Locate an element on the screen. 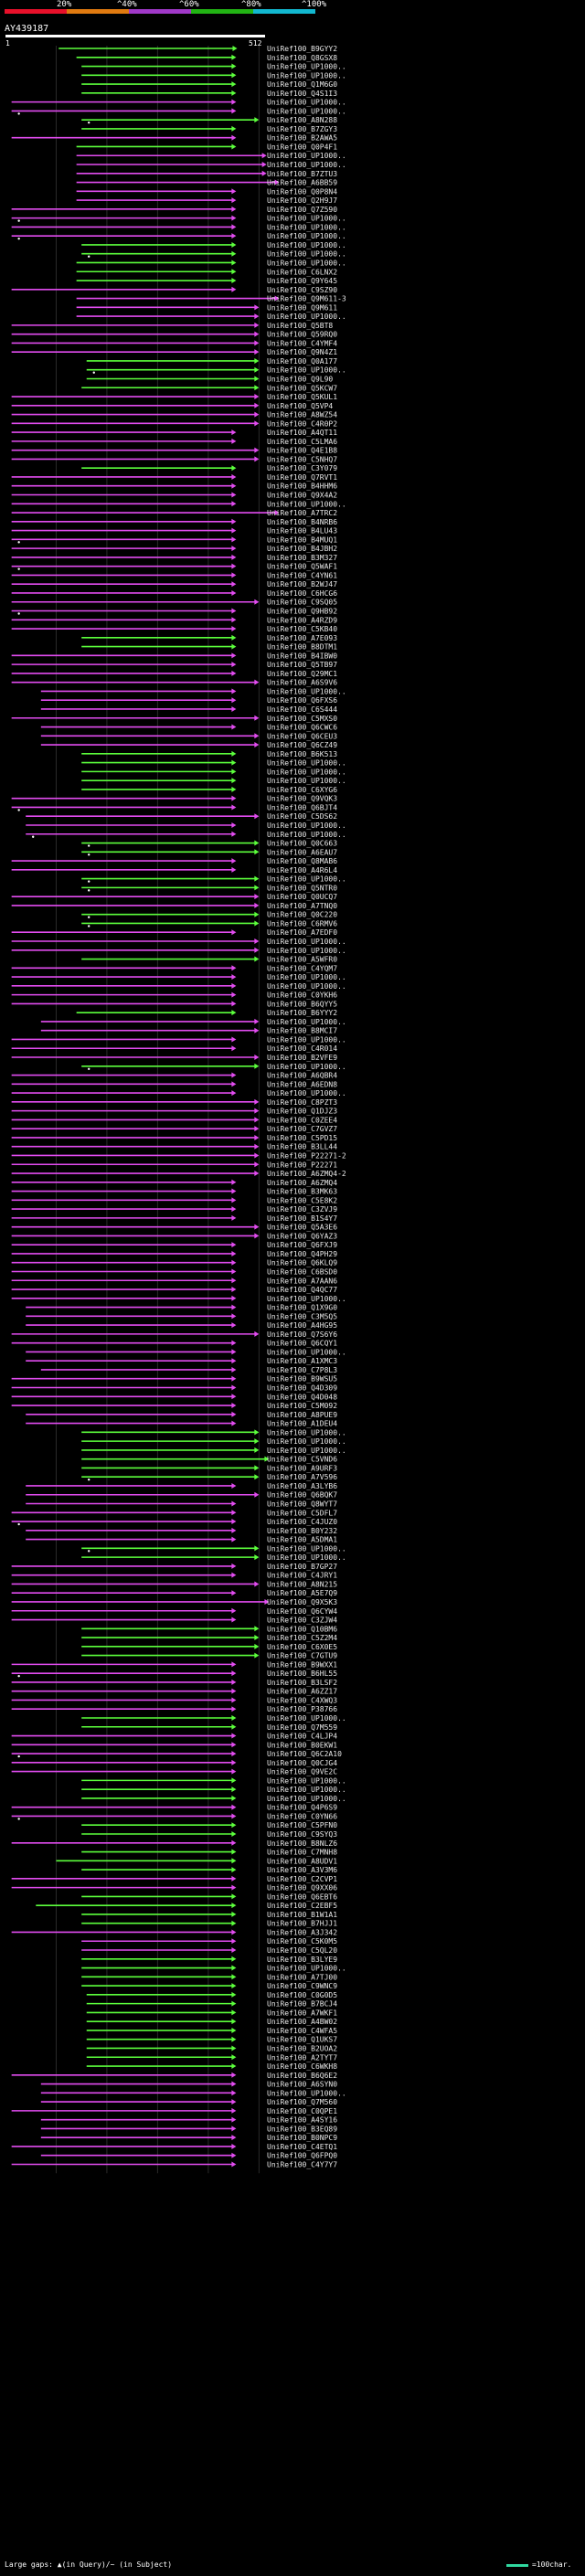 This screenshot has width=585, height=2576. hit-row: UniRef100_C0YKH6 is located at coordinates (175, 995).